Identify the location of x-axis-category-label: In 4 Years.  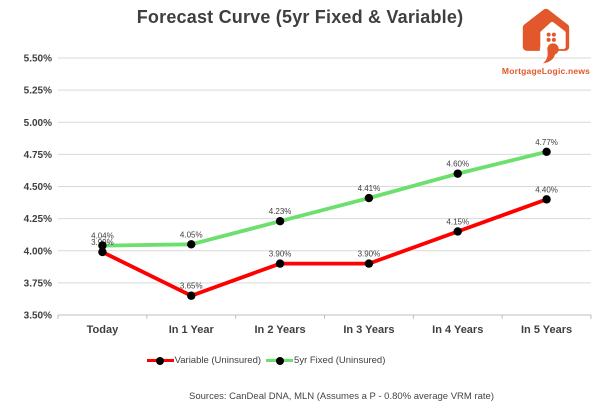
(457, 330).